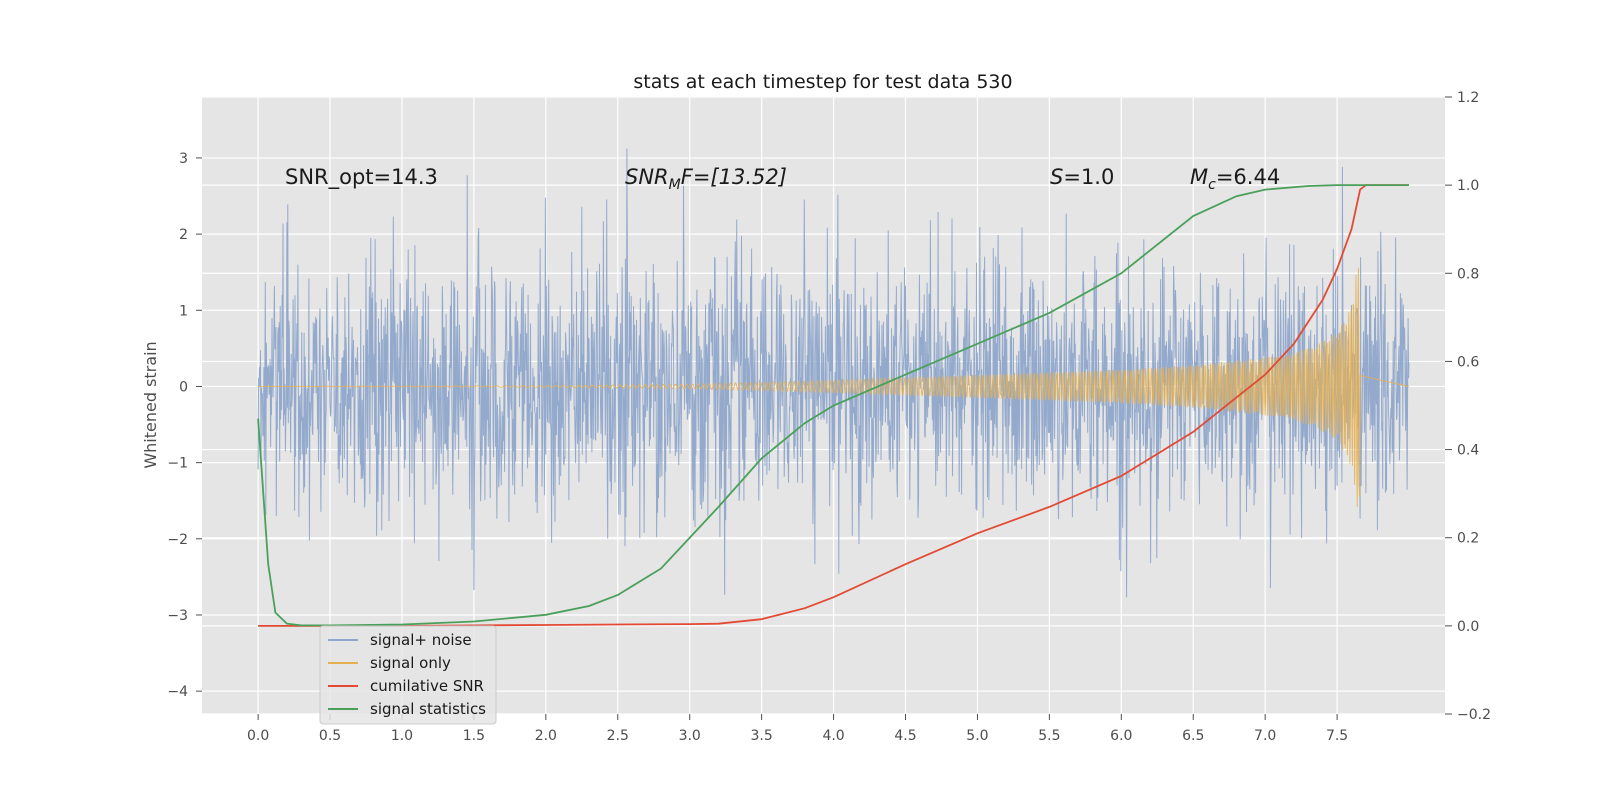 This screenshot has height=800, width=1600. I want to click on snr-mf-subscript: M, so click(675, 185).